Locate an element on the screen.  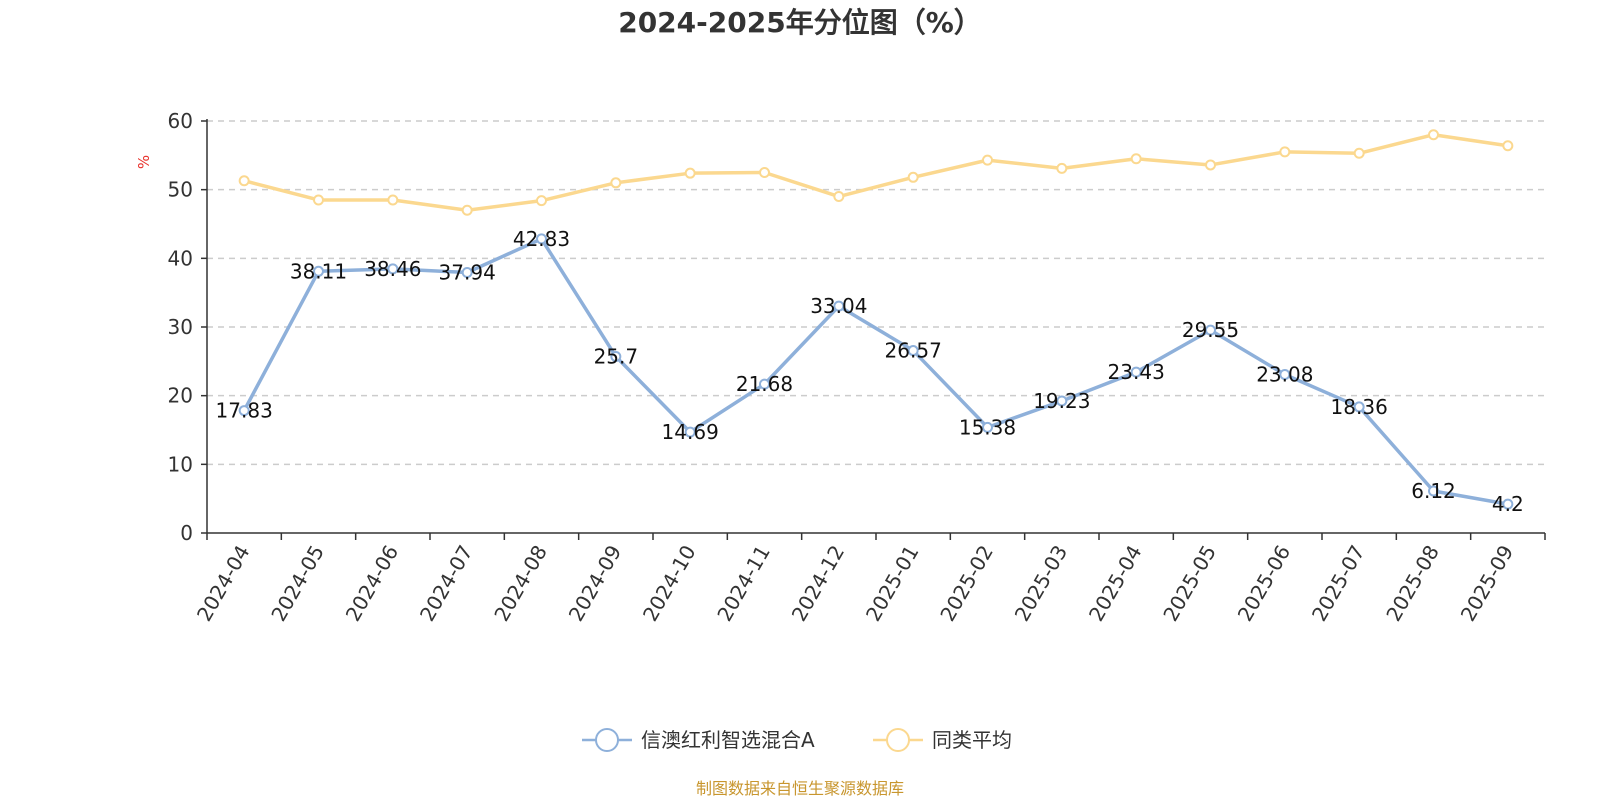
x-tick-label: 2024-10 is located at coordinates (669, 583).